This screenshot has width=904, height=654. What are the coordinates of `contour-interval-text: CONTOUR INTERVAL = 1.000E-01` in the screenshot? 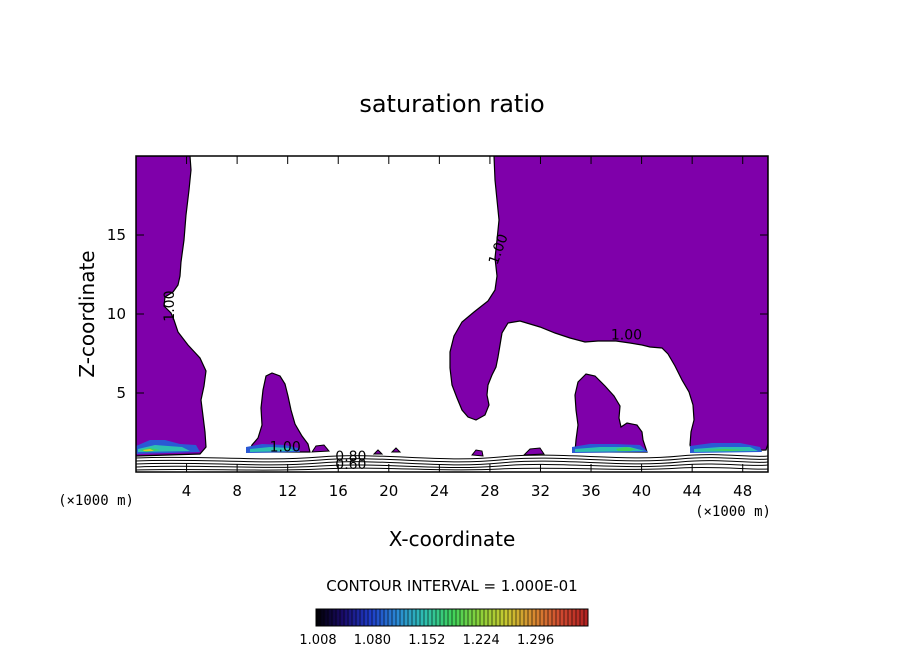 It's located at (451, 586).